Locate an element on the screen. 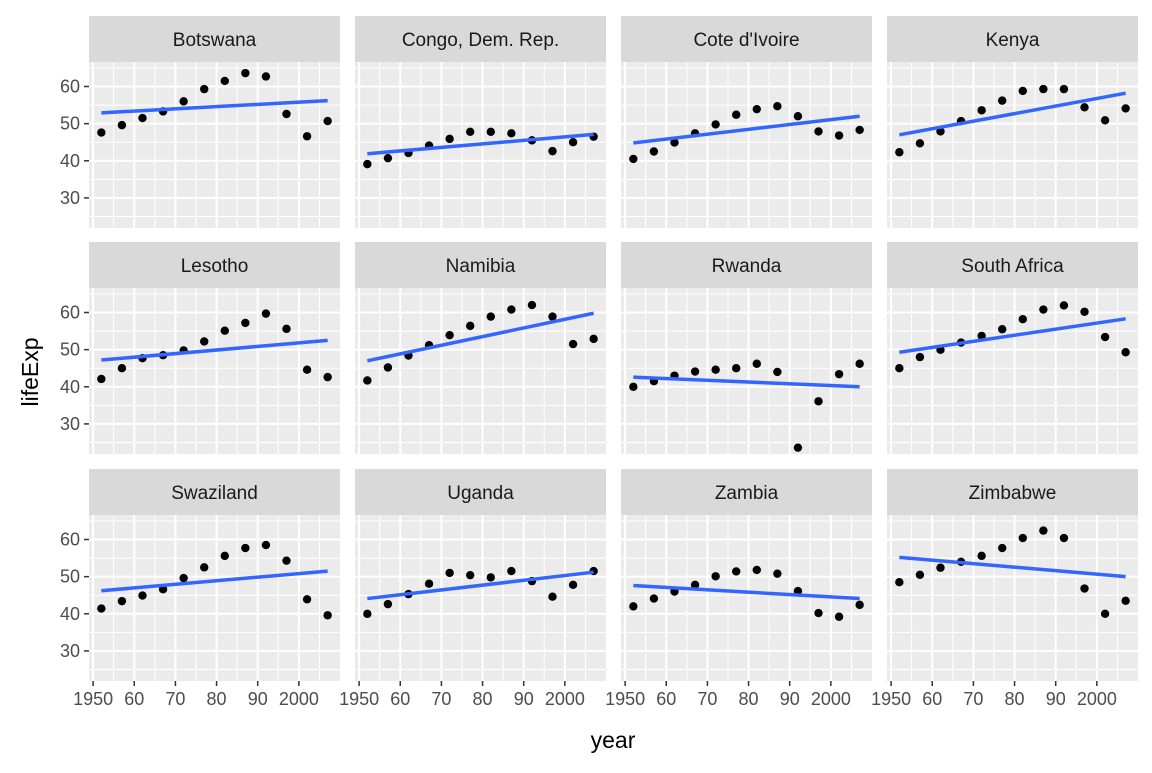  facet-strip-label: Kenya is located at coordinates (1013, 40).